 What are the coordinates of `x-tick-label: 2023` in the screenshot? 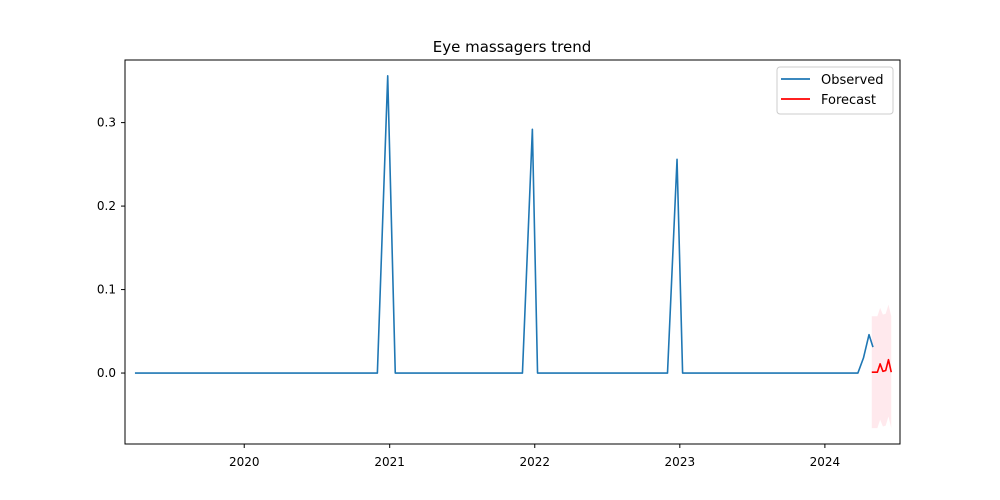 It's located at (680, 462).